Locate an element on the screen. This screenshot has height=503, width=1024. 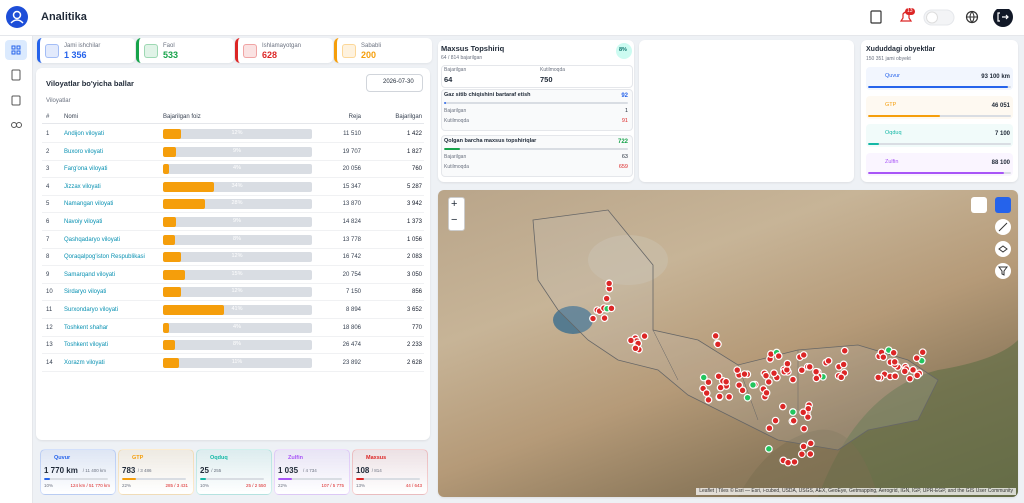
percent-track is located at coordinates (237, 362).